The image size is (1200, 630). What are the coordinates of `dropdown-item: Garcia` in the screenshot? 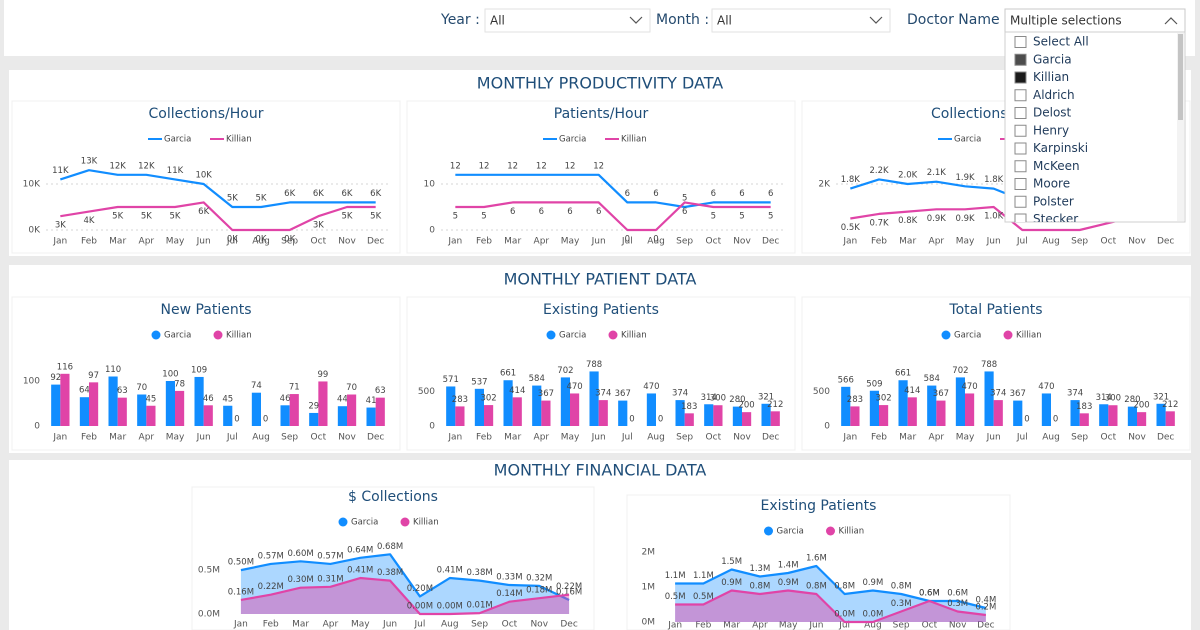 It's located at (1052, 59).